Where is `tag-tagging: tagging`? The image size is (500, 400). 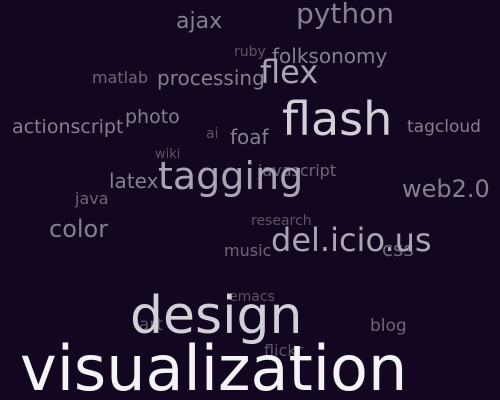 tag-tagging: tagging is located at coordinates (231, 176).